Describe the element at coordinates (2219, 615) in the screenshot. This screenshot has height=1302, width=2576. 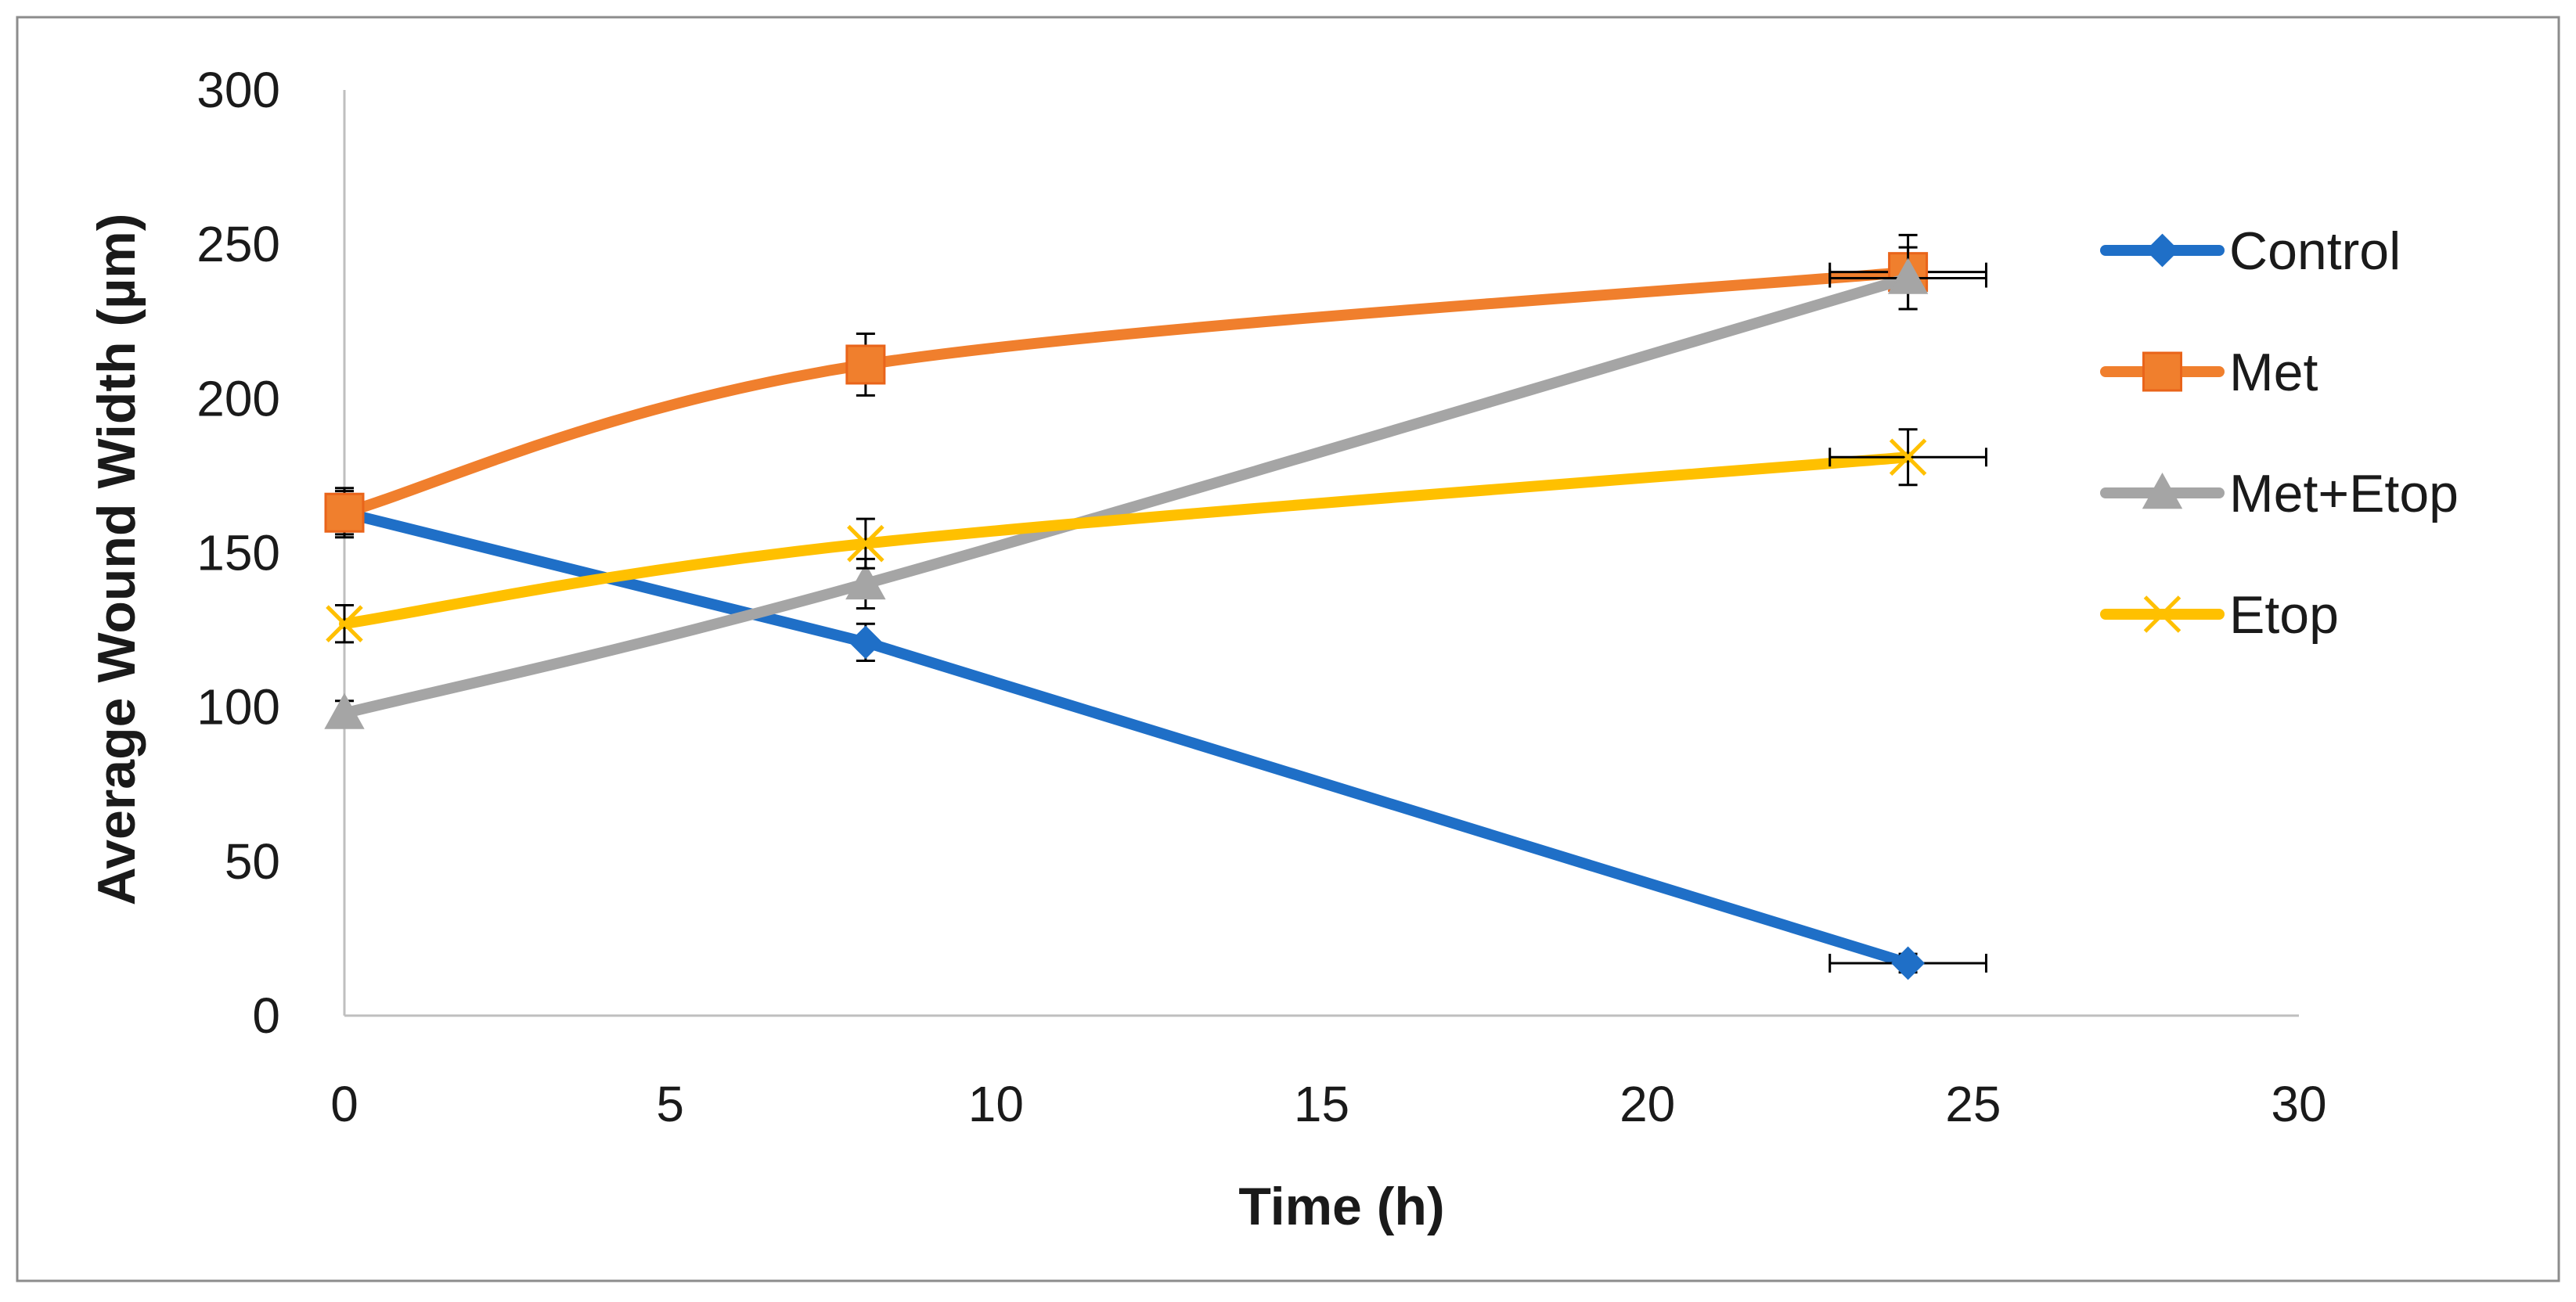
I see `legend-item-etop: Etop` at that location.